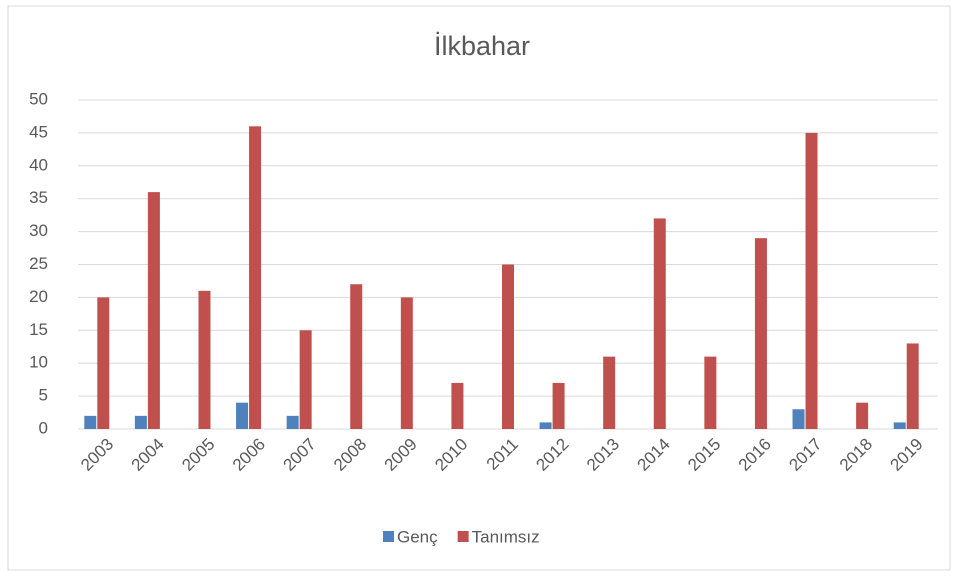 The height and width of the screenshot is (584, 960). What do you see at coordinates (38, 98) in the screenshot?
I see `y-tick-label: 50` at bounding box center [38, 98].